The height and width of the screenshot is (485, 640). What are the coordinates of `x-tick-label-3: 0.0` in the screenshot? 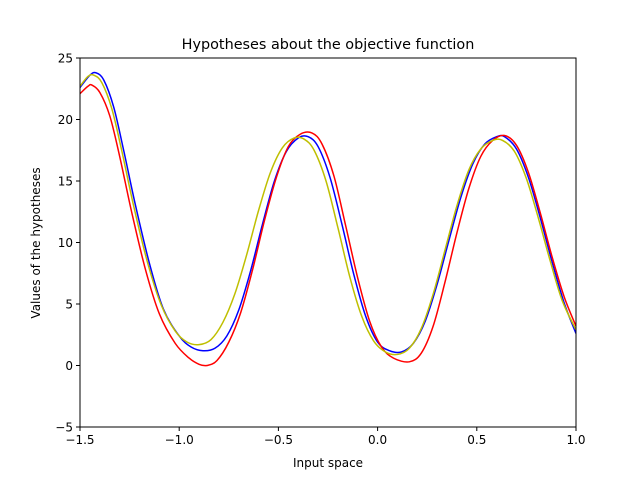 It's located at (377, 440).